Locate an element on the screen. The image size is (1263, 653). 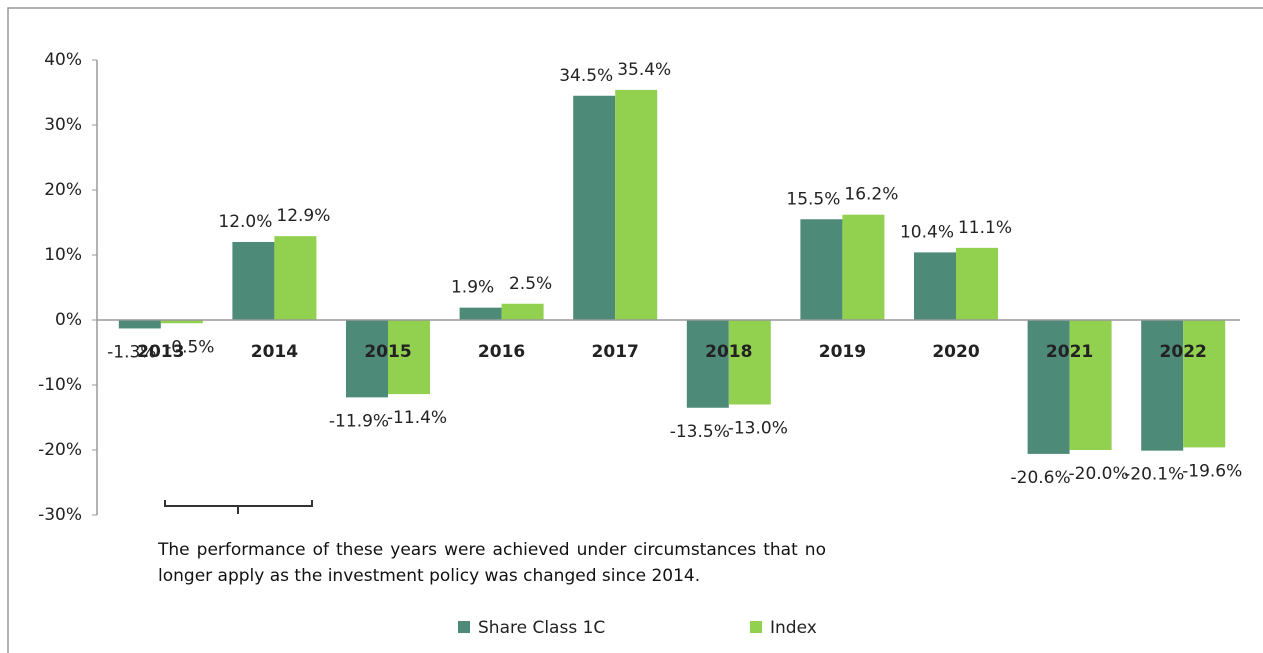
value-label: 1.9% is located at coordinates (472, 288).